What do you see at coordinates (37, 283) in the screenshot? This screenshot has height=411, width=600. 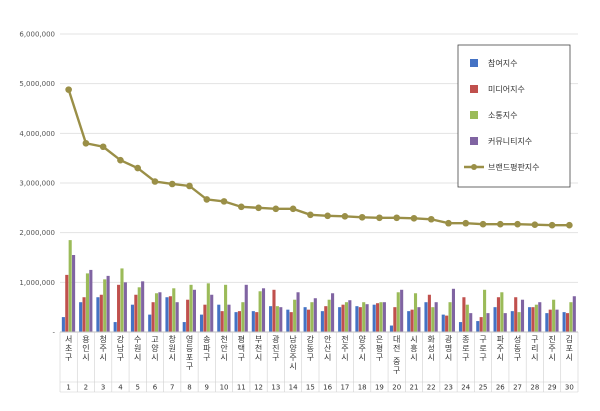 I see `y-tick-label: 1,000,000` at bounding box center [37, 283].